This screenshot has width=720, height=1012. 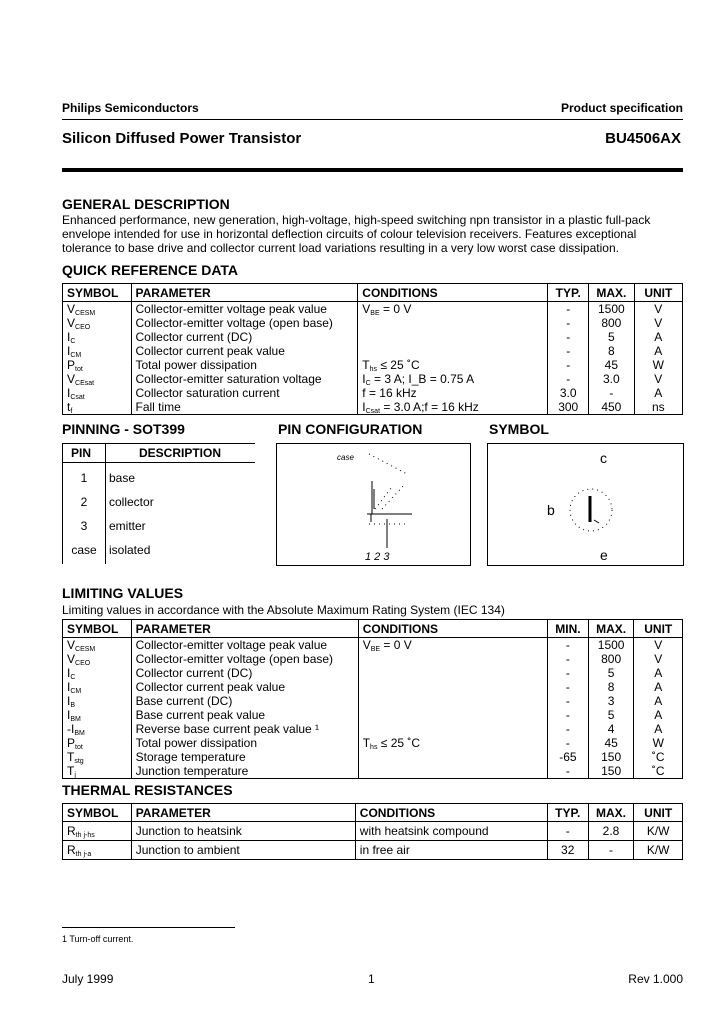 I want to click on table-row: IC Collector current (DC) -5 A, so click(x=372, y=337).